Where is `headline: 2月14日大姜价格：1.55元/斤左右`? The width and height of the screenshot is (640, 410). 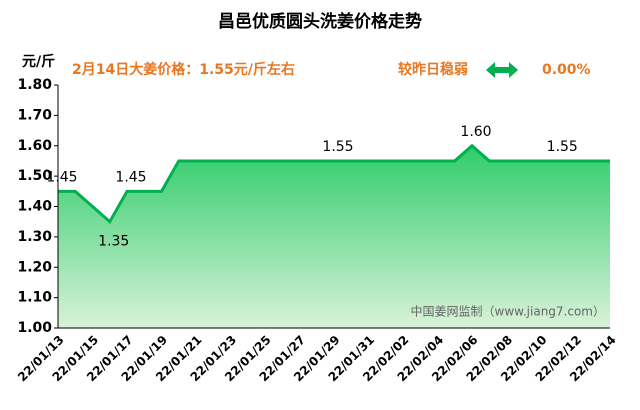
headline: 2月14日大姜价格：1.55元/斤左右 is located at coordinates (183, 69).